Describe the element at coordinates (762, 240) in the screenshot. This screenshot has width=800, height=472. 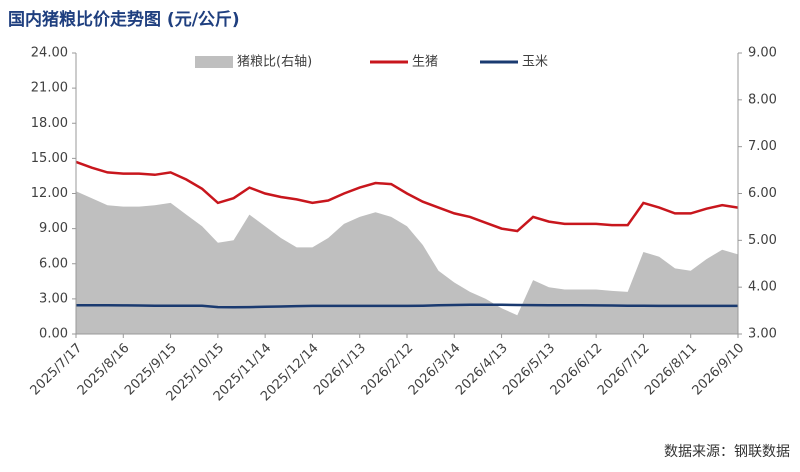
I see `y2-tick-label: 5.00` at that location.